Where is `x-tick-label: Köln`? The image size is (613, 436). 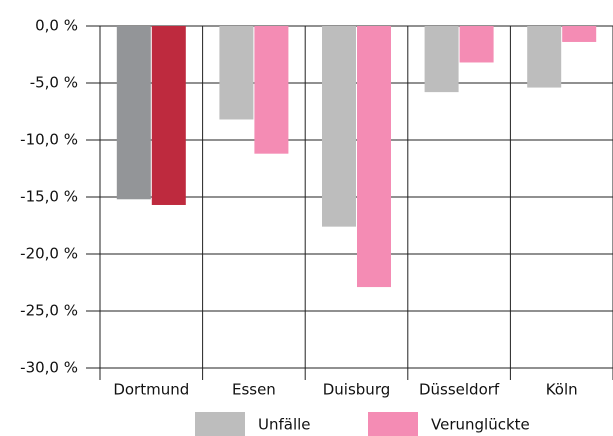 x-tick-label: Köln is located at coordinates (562, 390).